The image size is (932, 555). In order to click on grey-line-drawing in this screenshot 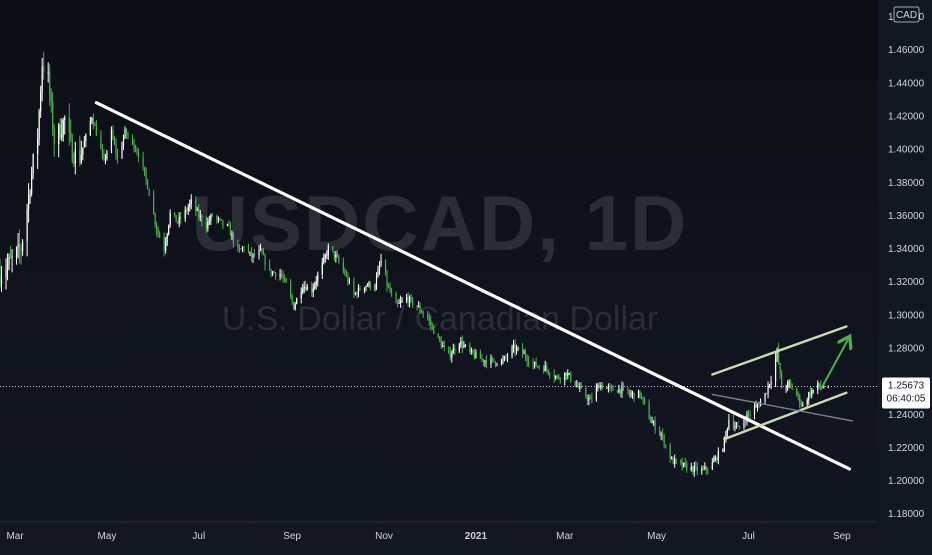, I will do `click(782, 407)`.